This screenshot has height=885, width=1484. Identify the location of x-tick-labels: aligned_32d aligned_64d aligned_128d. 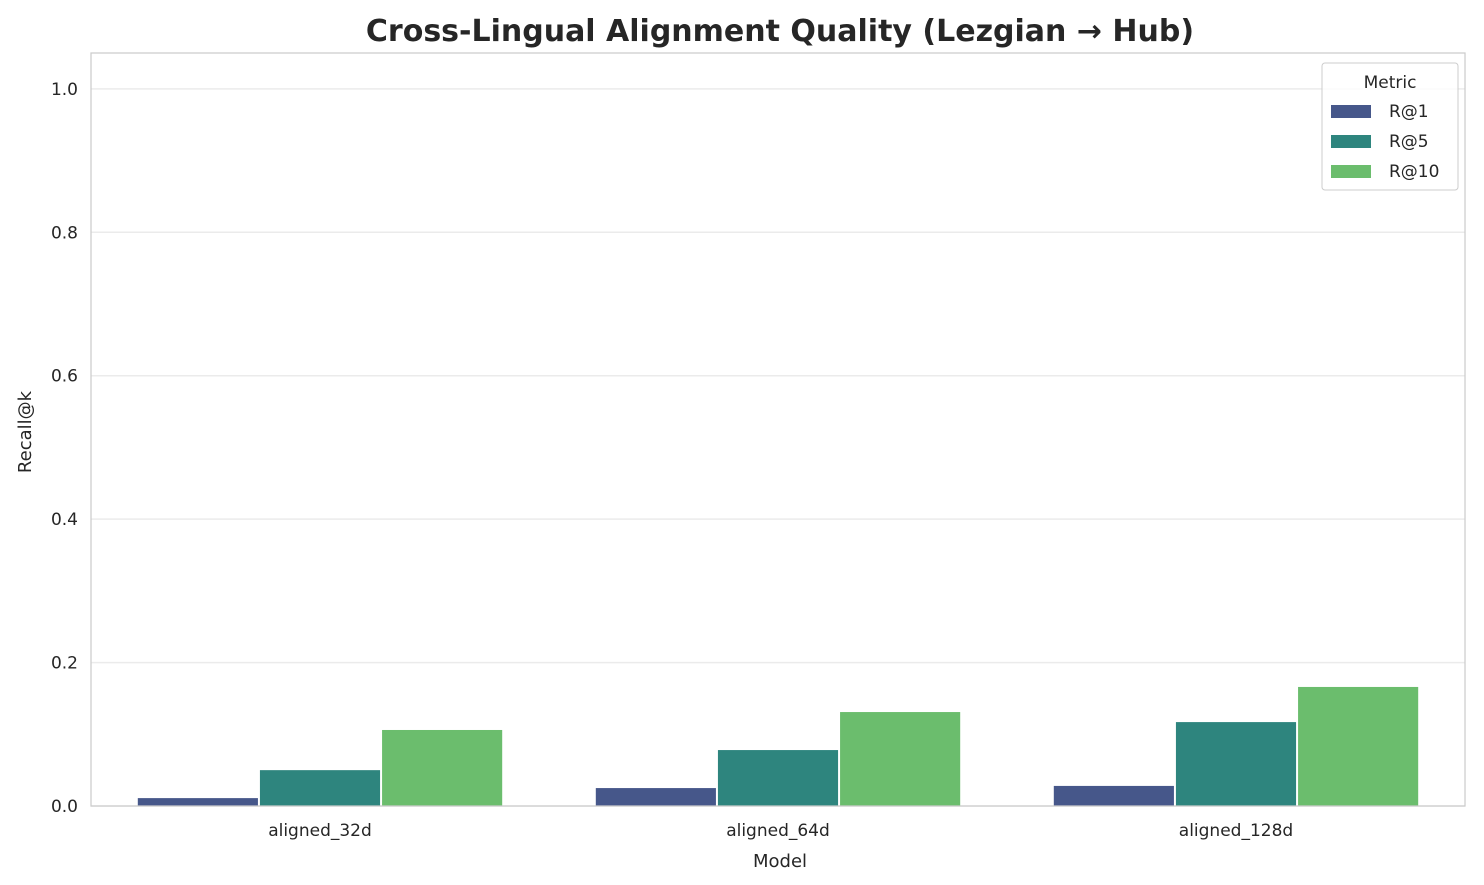
(780, 831).